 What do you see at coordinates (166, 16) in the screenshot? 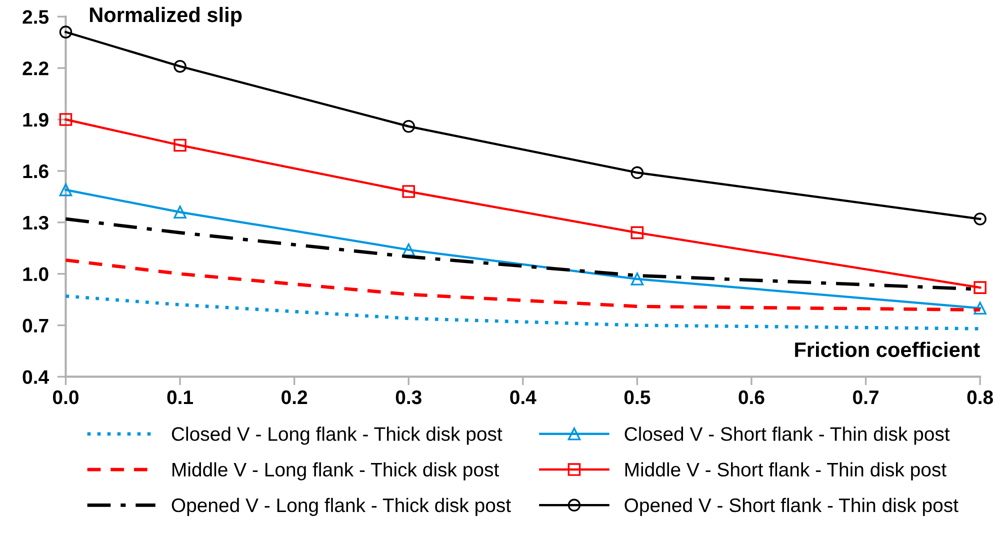
I see `y-axis-title: Normalized slip` at bounding box center [166, 16].